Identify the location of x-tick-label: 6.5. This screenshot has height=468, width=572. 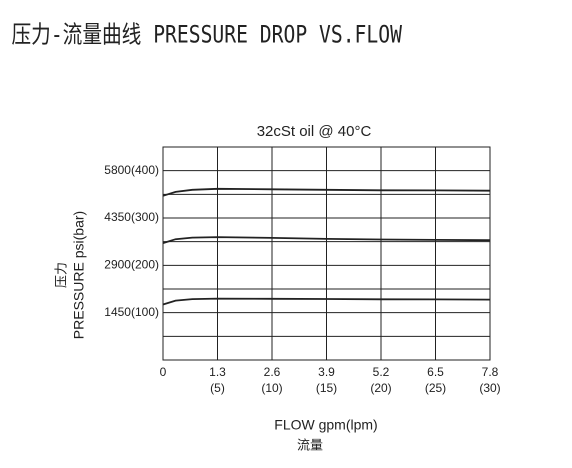
(435, 372).